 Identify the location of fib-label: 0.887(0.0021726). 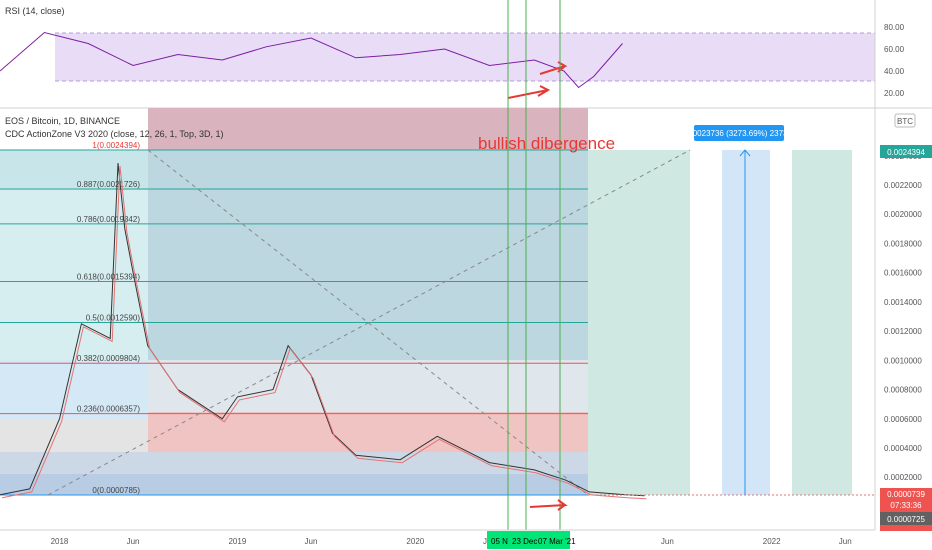
(109, 184).